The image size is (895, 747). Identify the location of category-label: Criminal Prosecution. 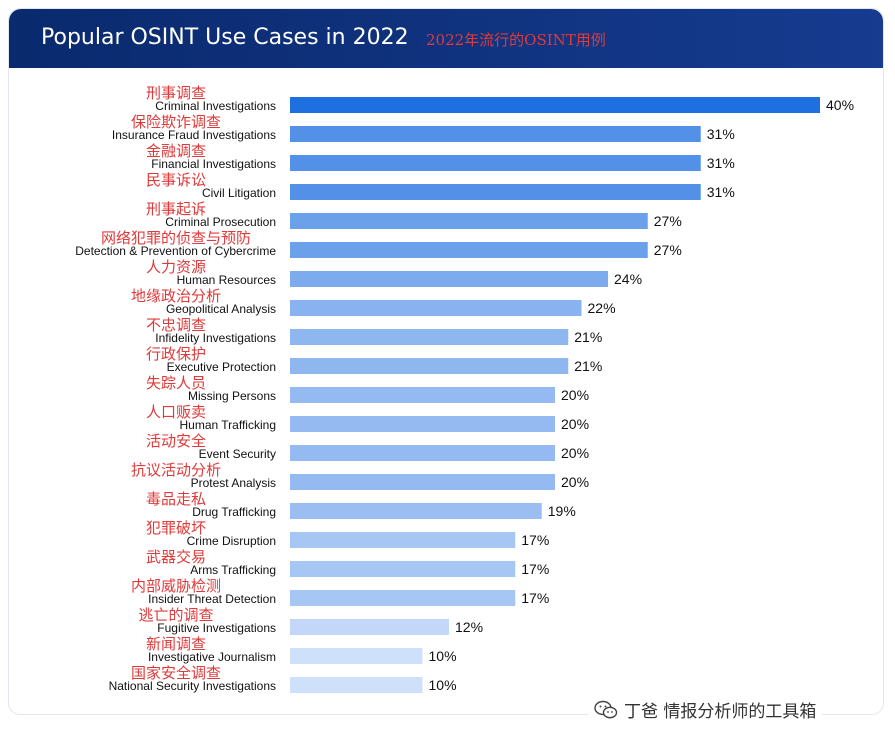
(220, 222).